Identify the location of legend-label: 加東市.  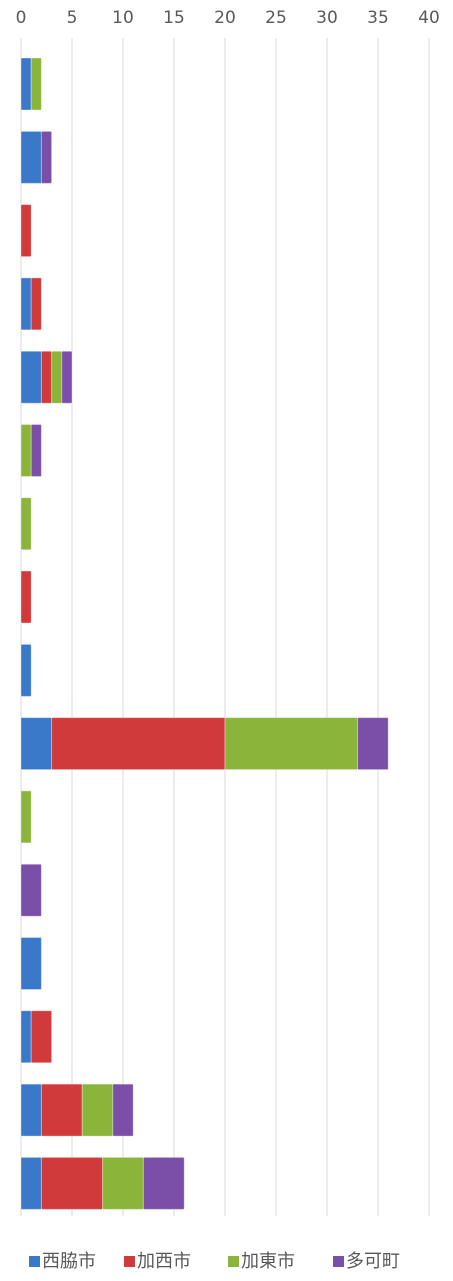
(268, 1261).